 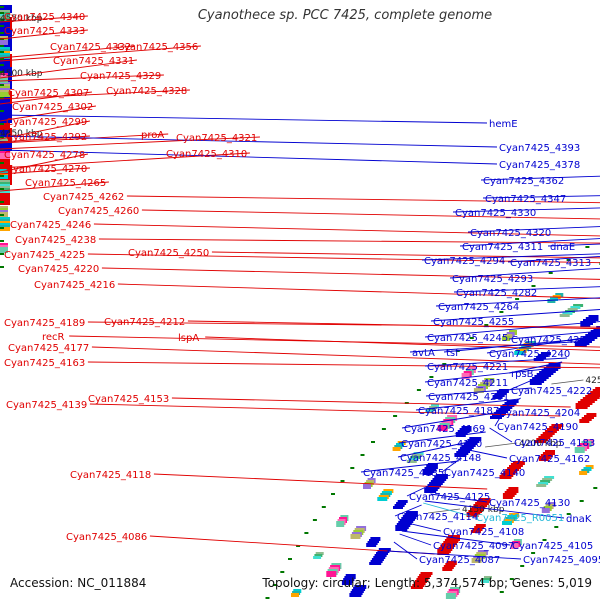 I want to click on gene-label: dnaK, so click(x=579, y=519).